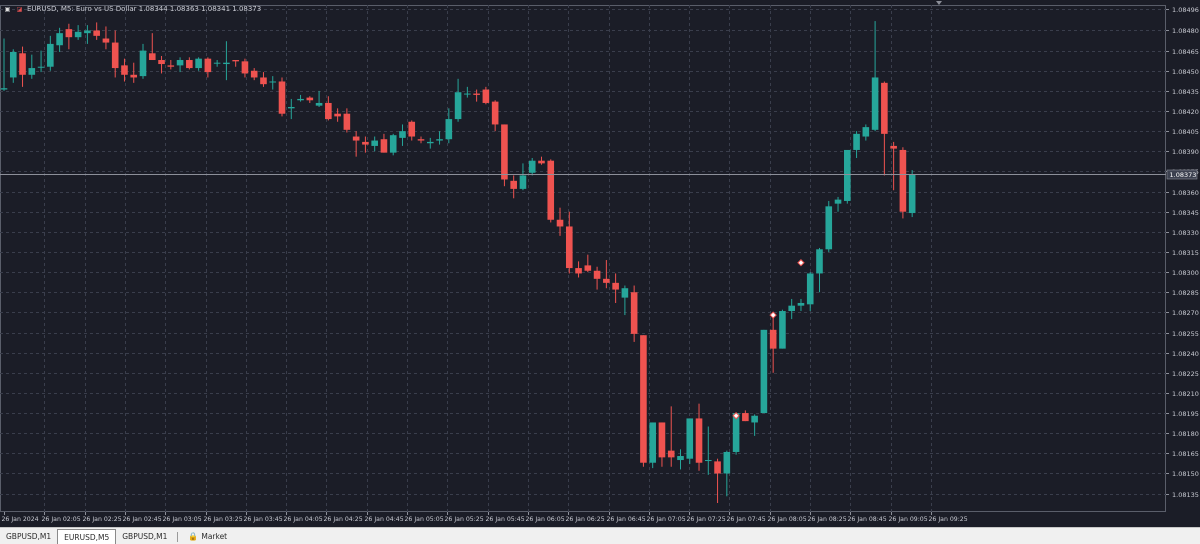  Describe the element at coordinates (1185, 152) in the screenshot. I see `y-tick-label: 1.08390` at that location.